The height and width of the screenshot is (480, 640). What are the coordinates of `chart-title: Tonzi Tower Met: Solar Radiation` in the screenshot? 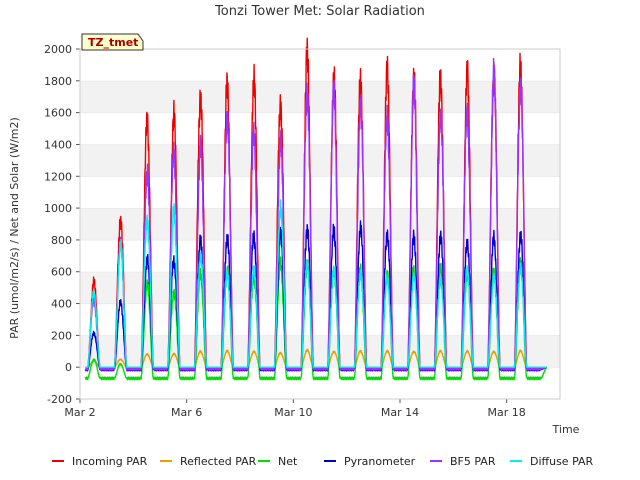 It's located at (319, 11).